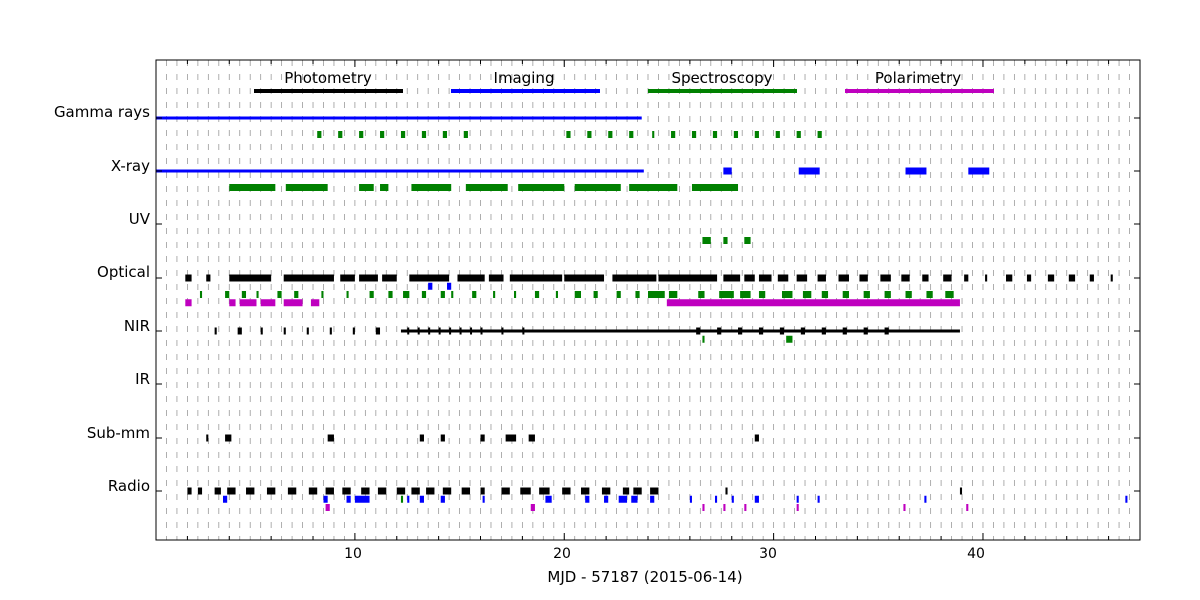  Describe the element at coordinates (919, 91) in the screenshot. I see `legend-swatch-polarimetry` at that location.